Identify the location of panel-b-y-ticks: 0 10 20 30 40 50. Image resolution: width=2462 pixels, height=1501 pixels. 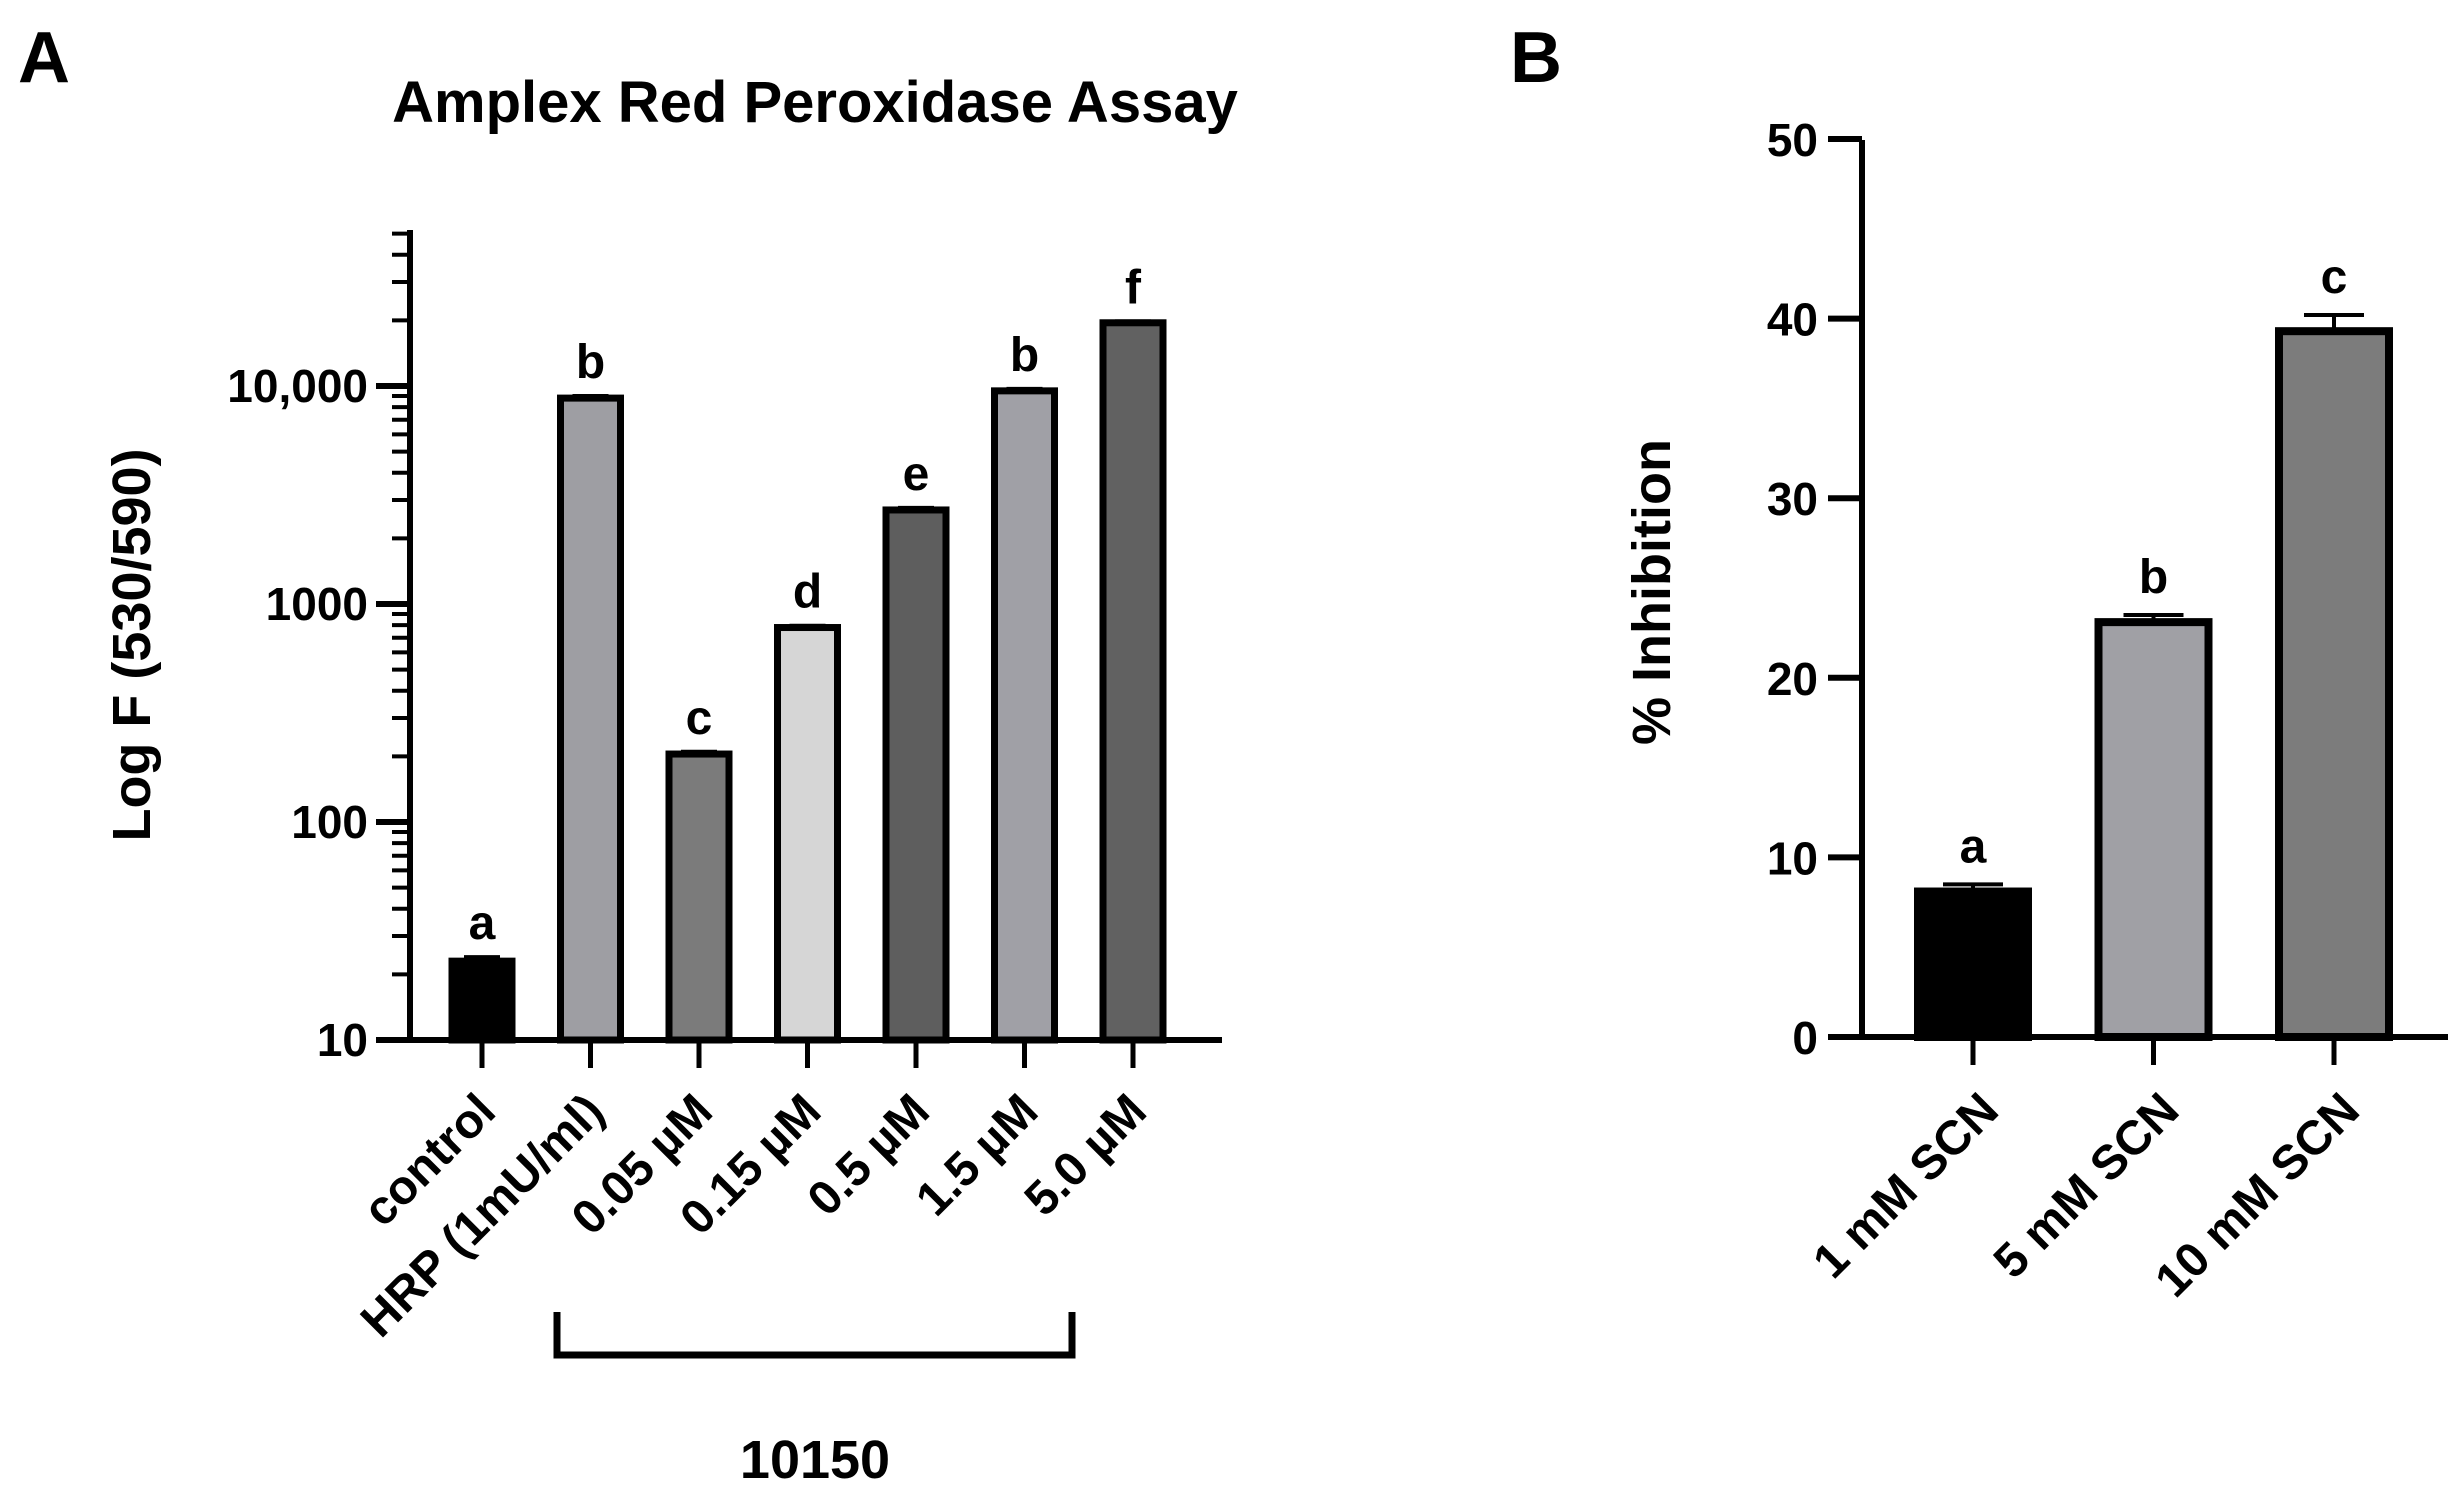
(1814, 589).